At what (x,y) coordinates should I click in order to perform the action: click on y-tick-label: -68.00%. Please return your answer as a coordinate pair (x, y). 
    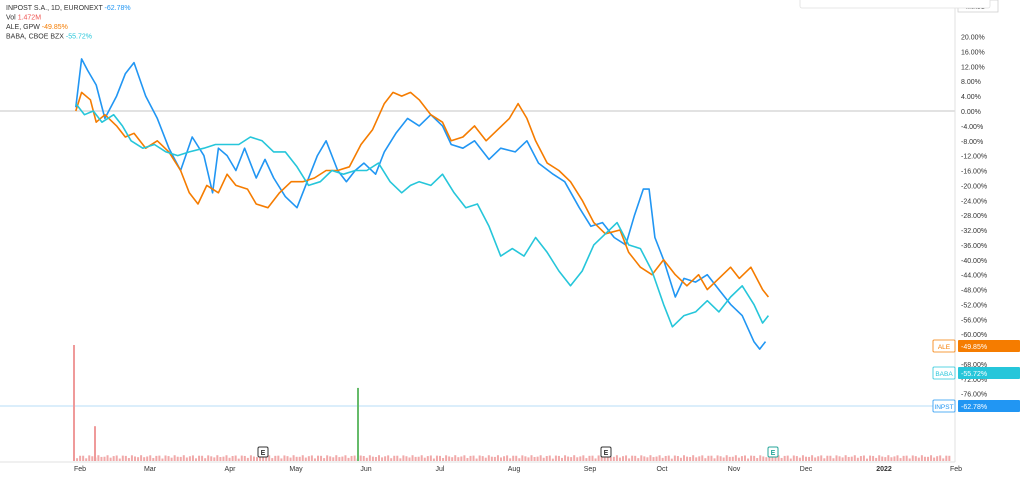
    Looking at the image, I should click on (974, 365).